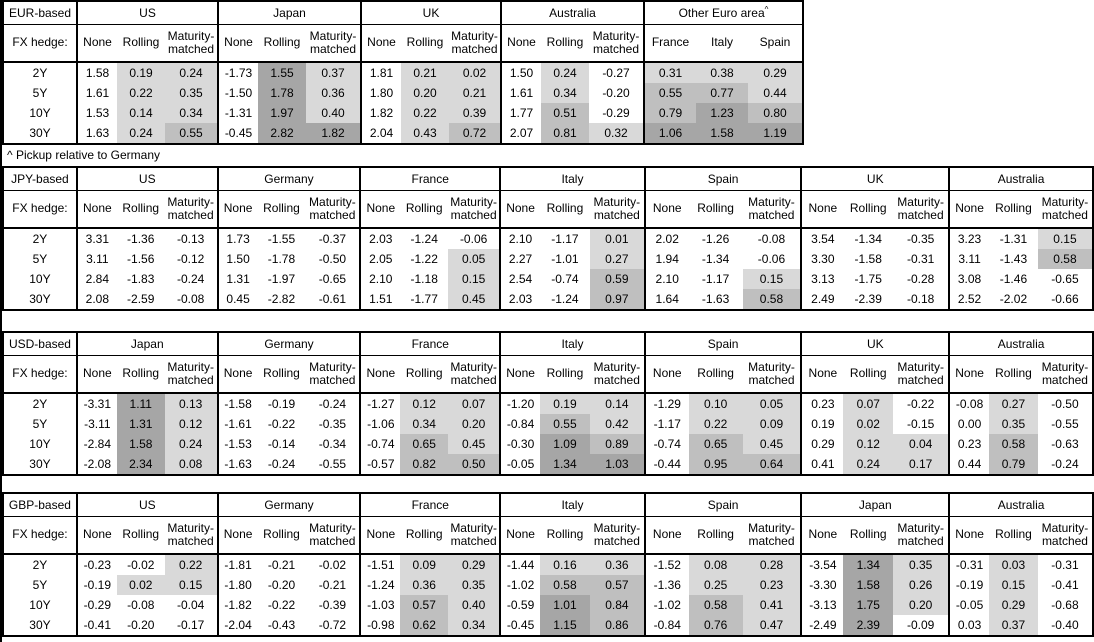 The height and width of the screenshot is (642, 1094). Describe the element at coordinates (474, 605) in the screenshot. I see `value-cell: 0.40` at that location.